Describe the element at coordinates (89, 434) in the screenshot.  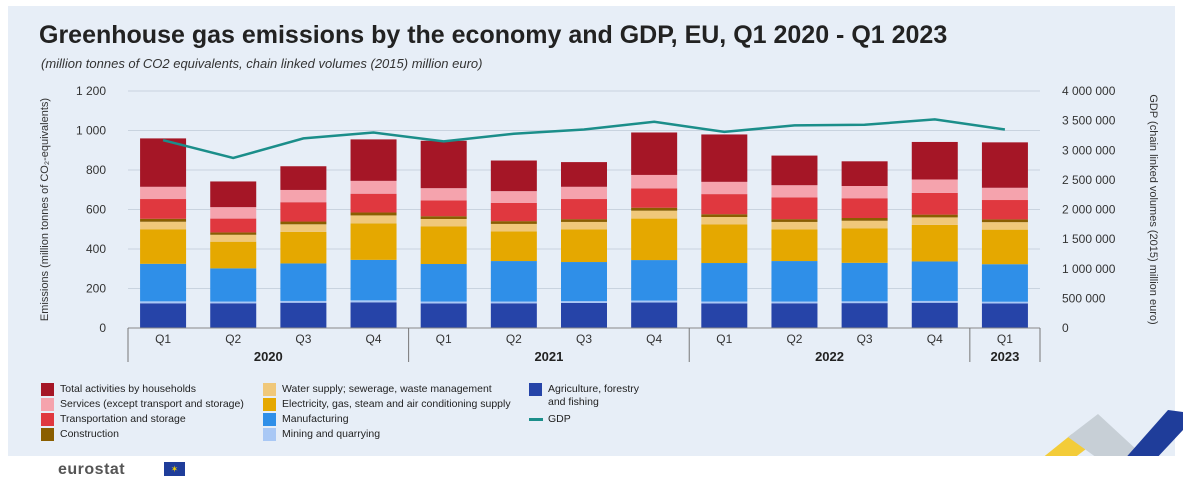
I see `legend-label: Construction` at that location.